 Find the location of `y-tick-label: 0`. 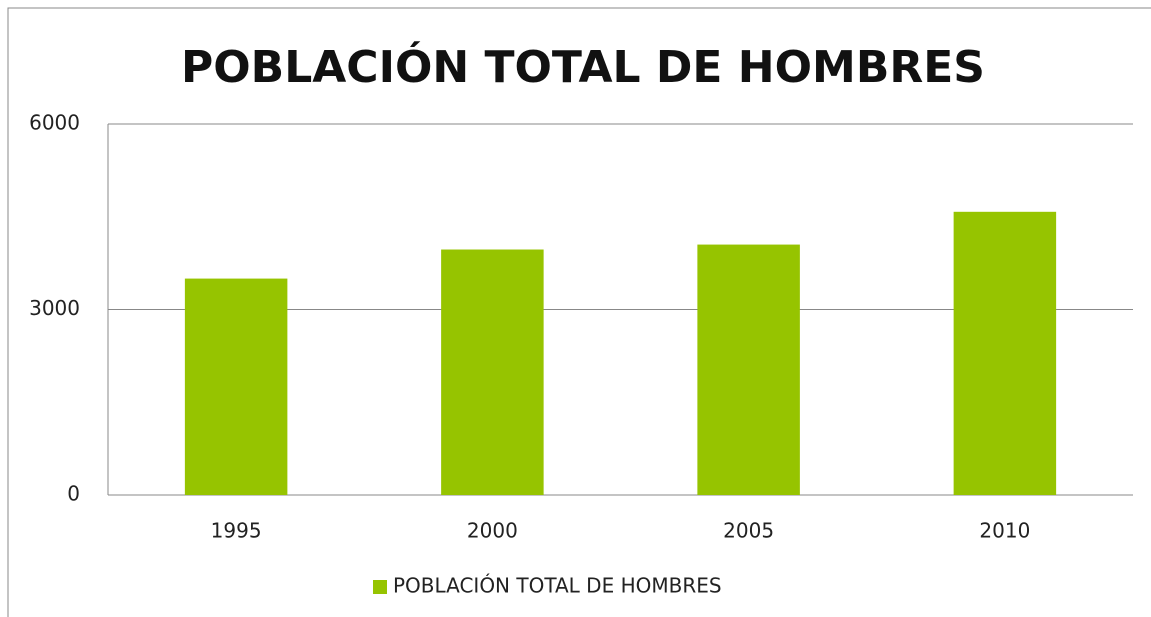

y-tick-label: 0 is located at coordinates (73, 494).